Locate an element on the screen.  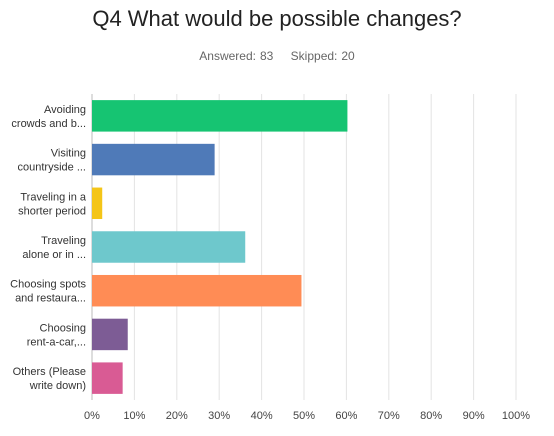
answered-stat: Answered: 83 is located at coordinates (237, 56).